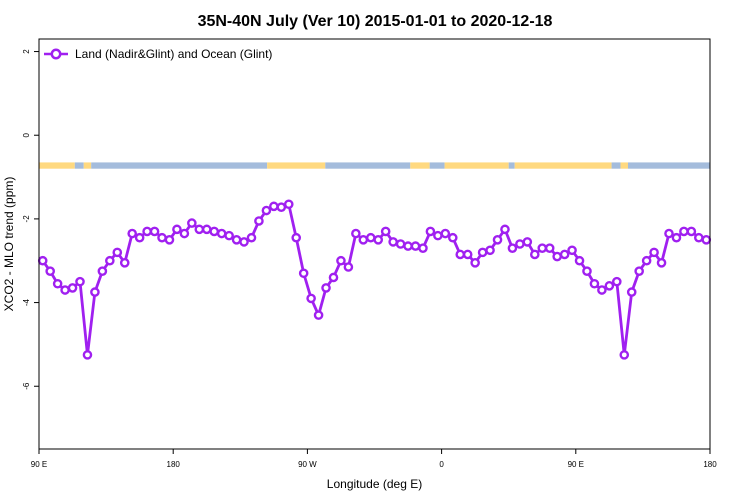 The width and height of the screenshot is (750, 500). I want to click on y-tick-label: -2, so click(26, 219).